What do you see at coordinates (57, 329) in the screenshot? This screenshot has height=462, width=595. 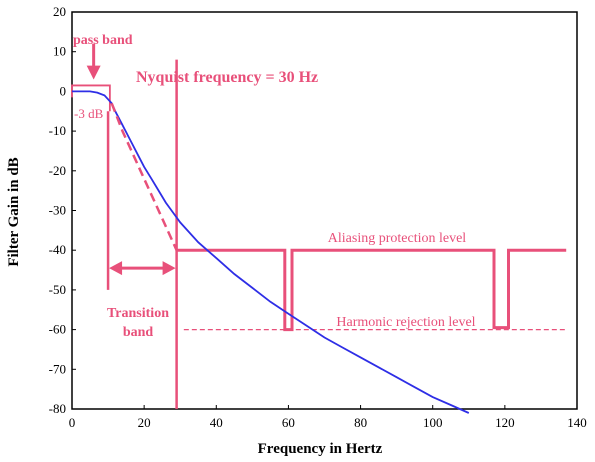 I see `y-tick-label: -60` at bounding box center [57, 329].